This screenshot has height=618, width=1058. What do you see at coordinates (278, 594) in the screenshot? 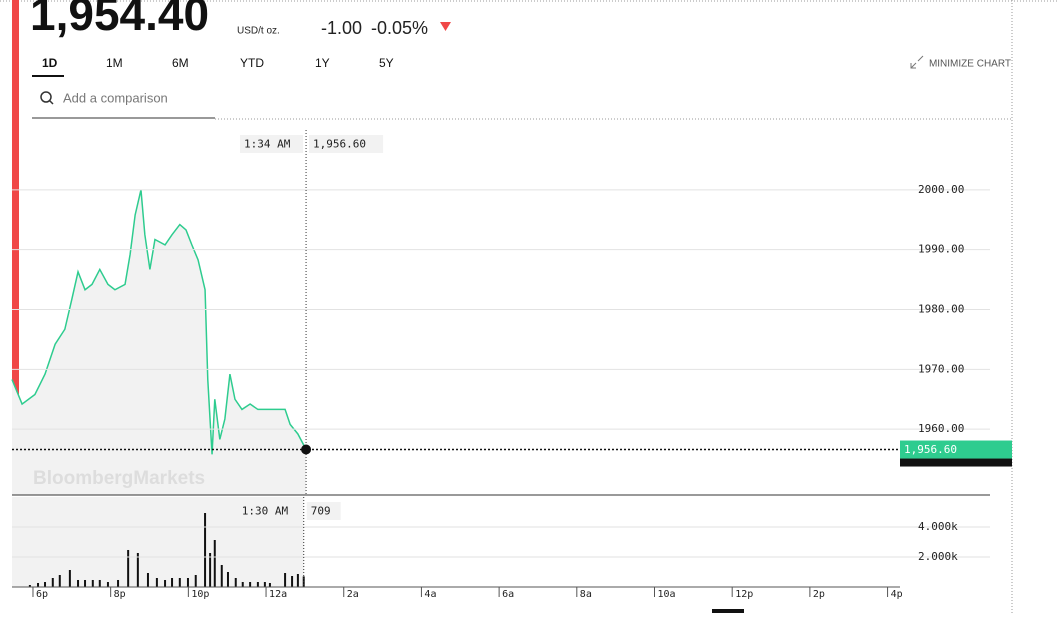
I see `x-tick-label: 12a` at bounding box center [278, 594].